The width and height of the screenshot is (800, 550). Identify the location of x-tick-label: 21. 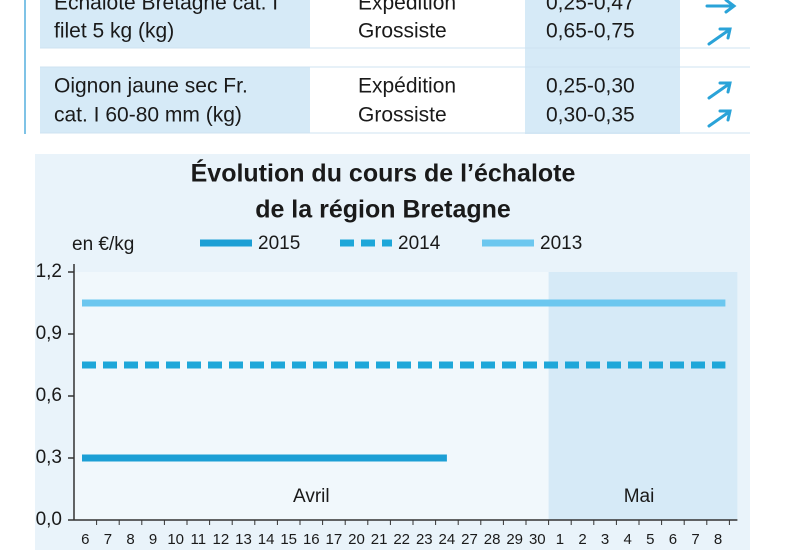
(379, 539).